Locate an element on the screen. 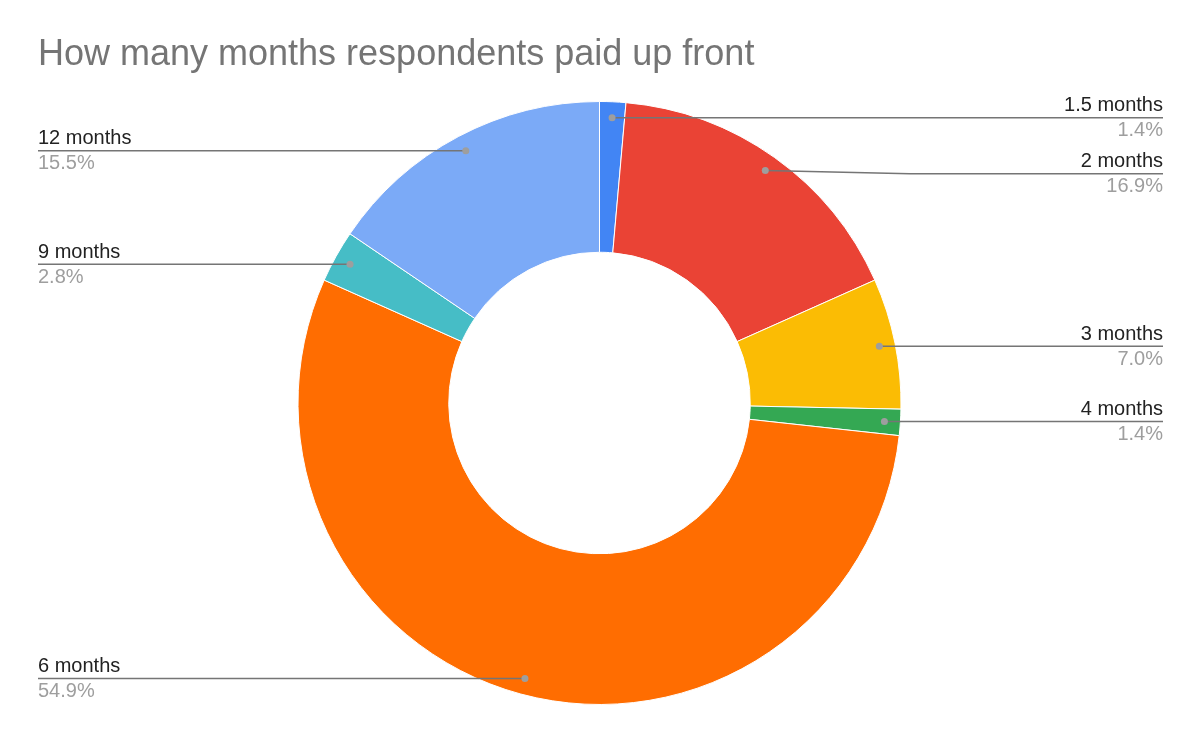  data-label: 7.0% is located at coordinates (1140, 357).